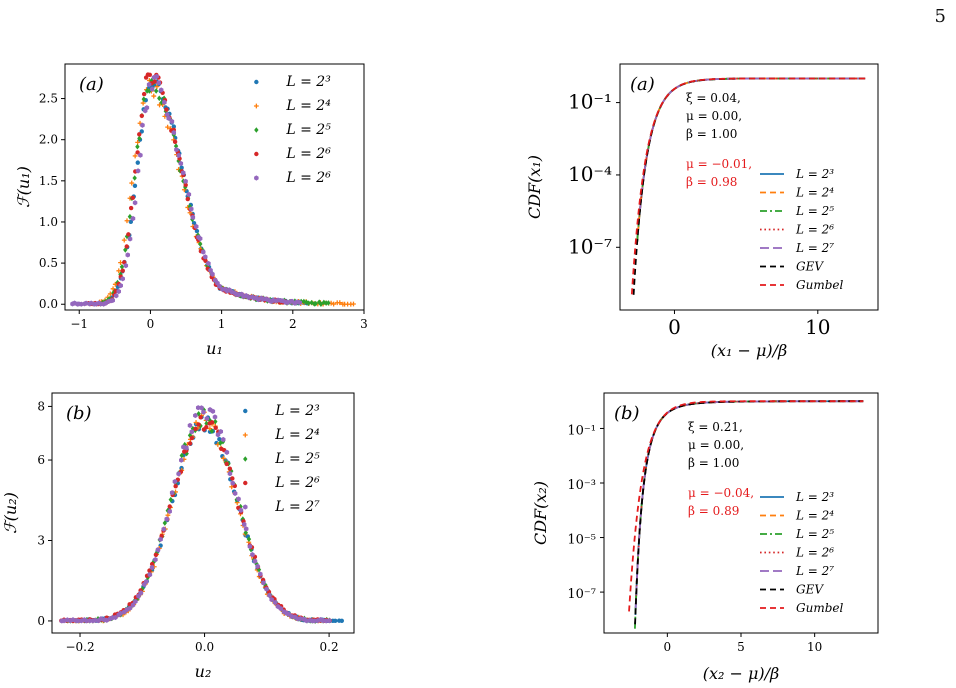  I want to click on legend-entry: L = 2³, so click(308, 82).